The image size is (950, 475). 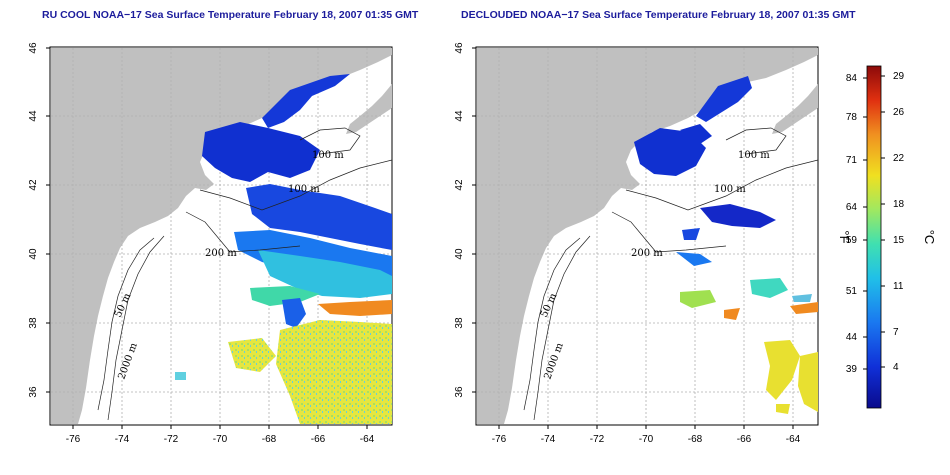 I want to click on colorbar-gradient, so click(x=874, y=237).